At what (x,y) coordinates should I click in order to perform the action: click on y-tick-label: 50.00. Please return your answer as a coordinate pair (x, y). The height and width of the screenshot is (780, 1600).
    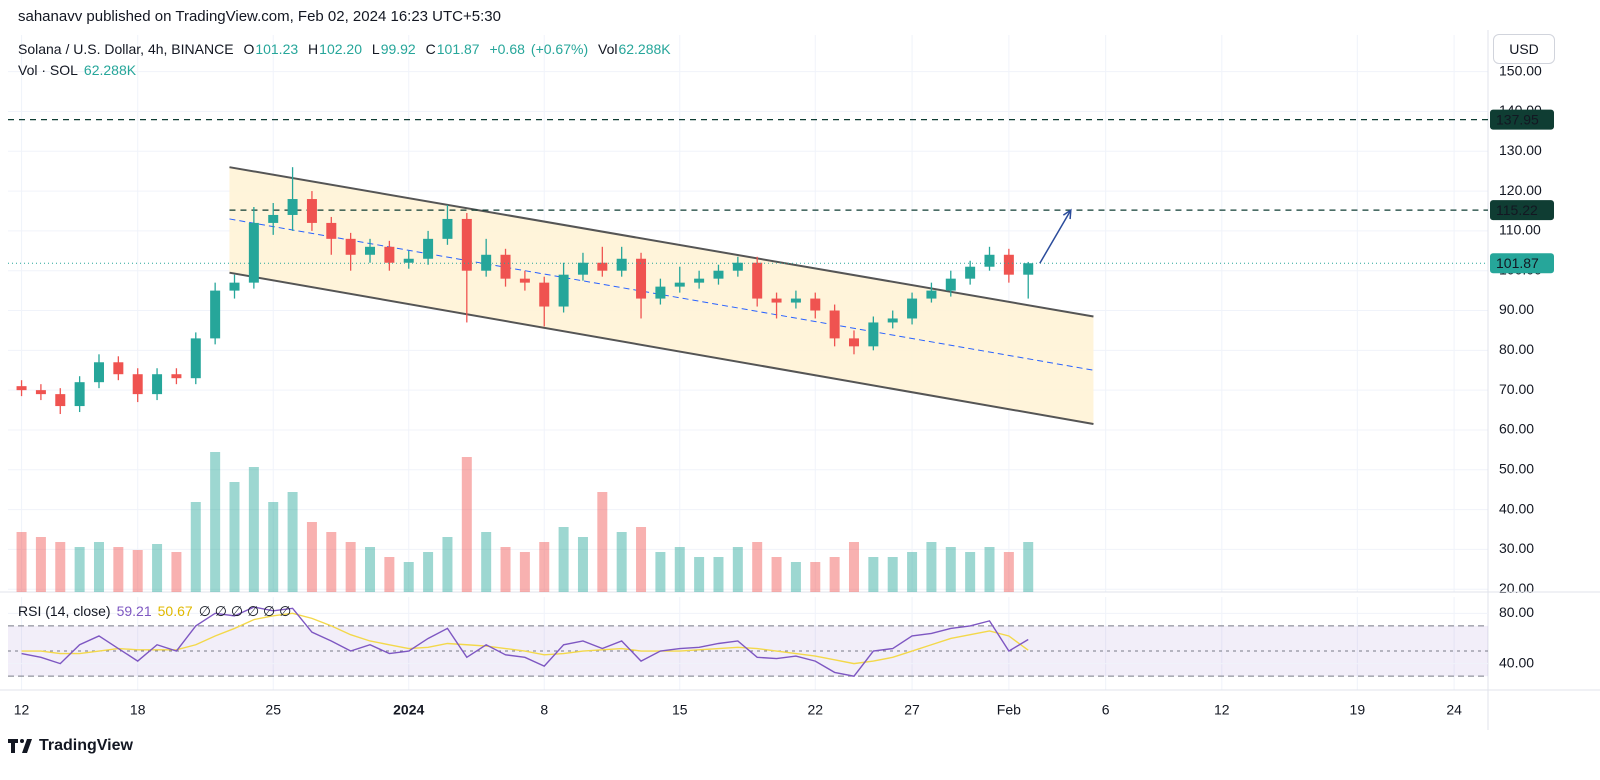
    Looking at the image, I should click on (1516, 468).